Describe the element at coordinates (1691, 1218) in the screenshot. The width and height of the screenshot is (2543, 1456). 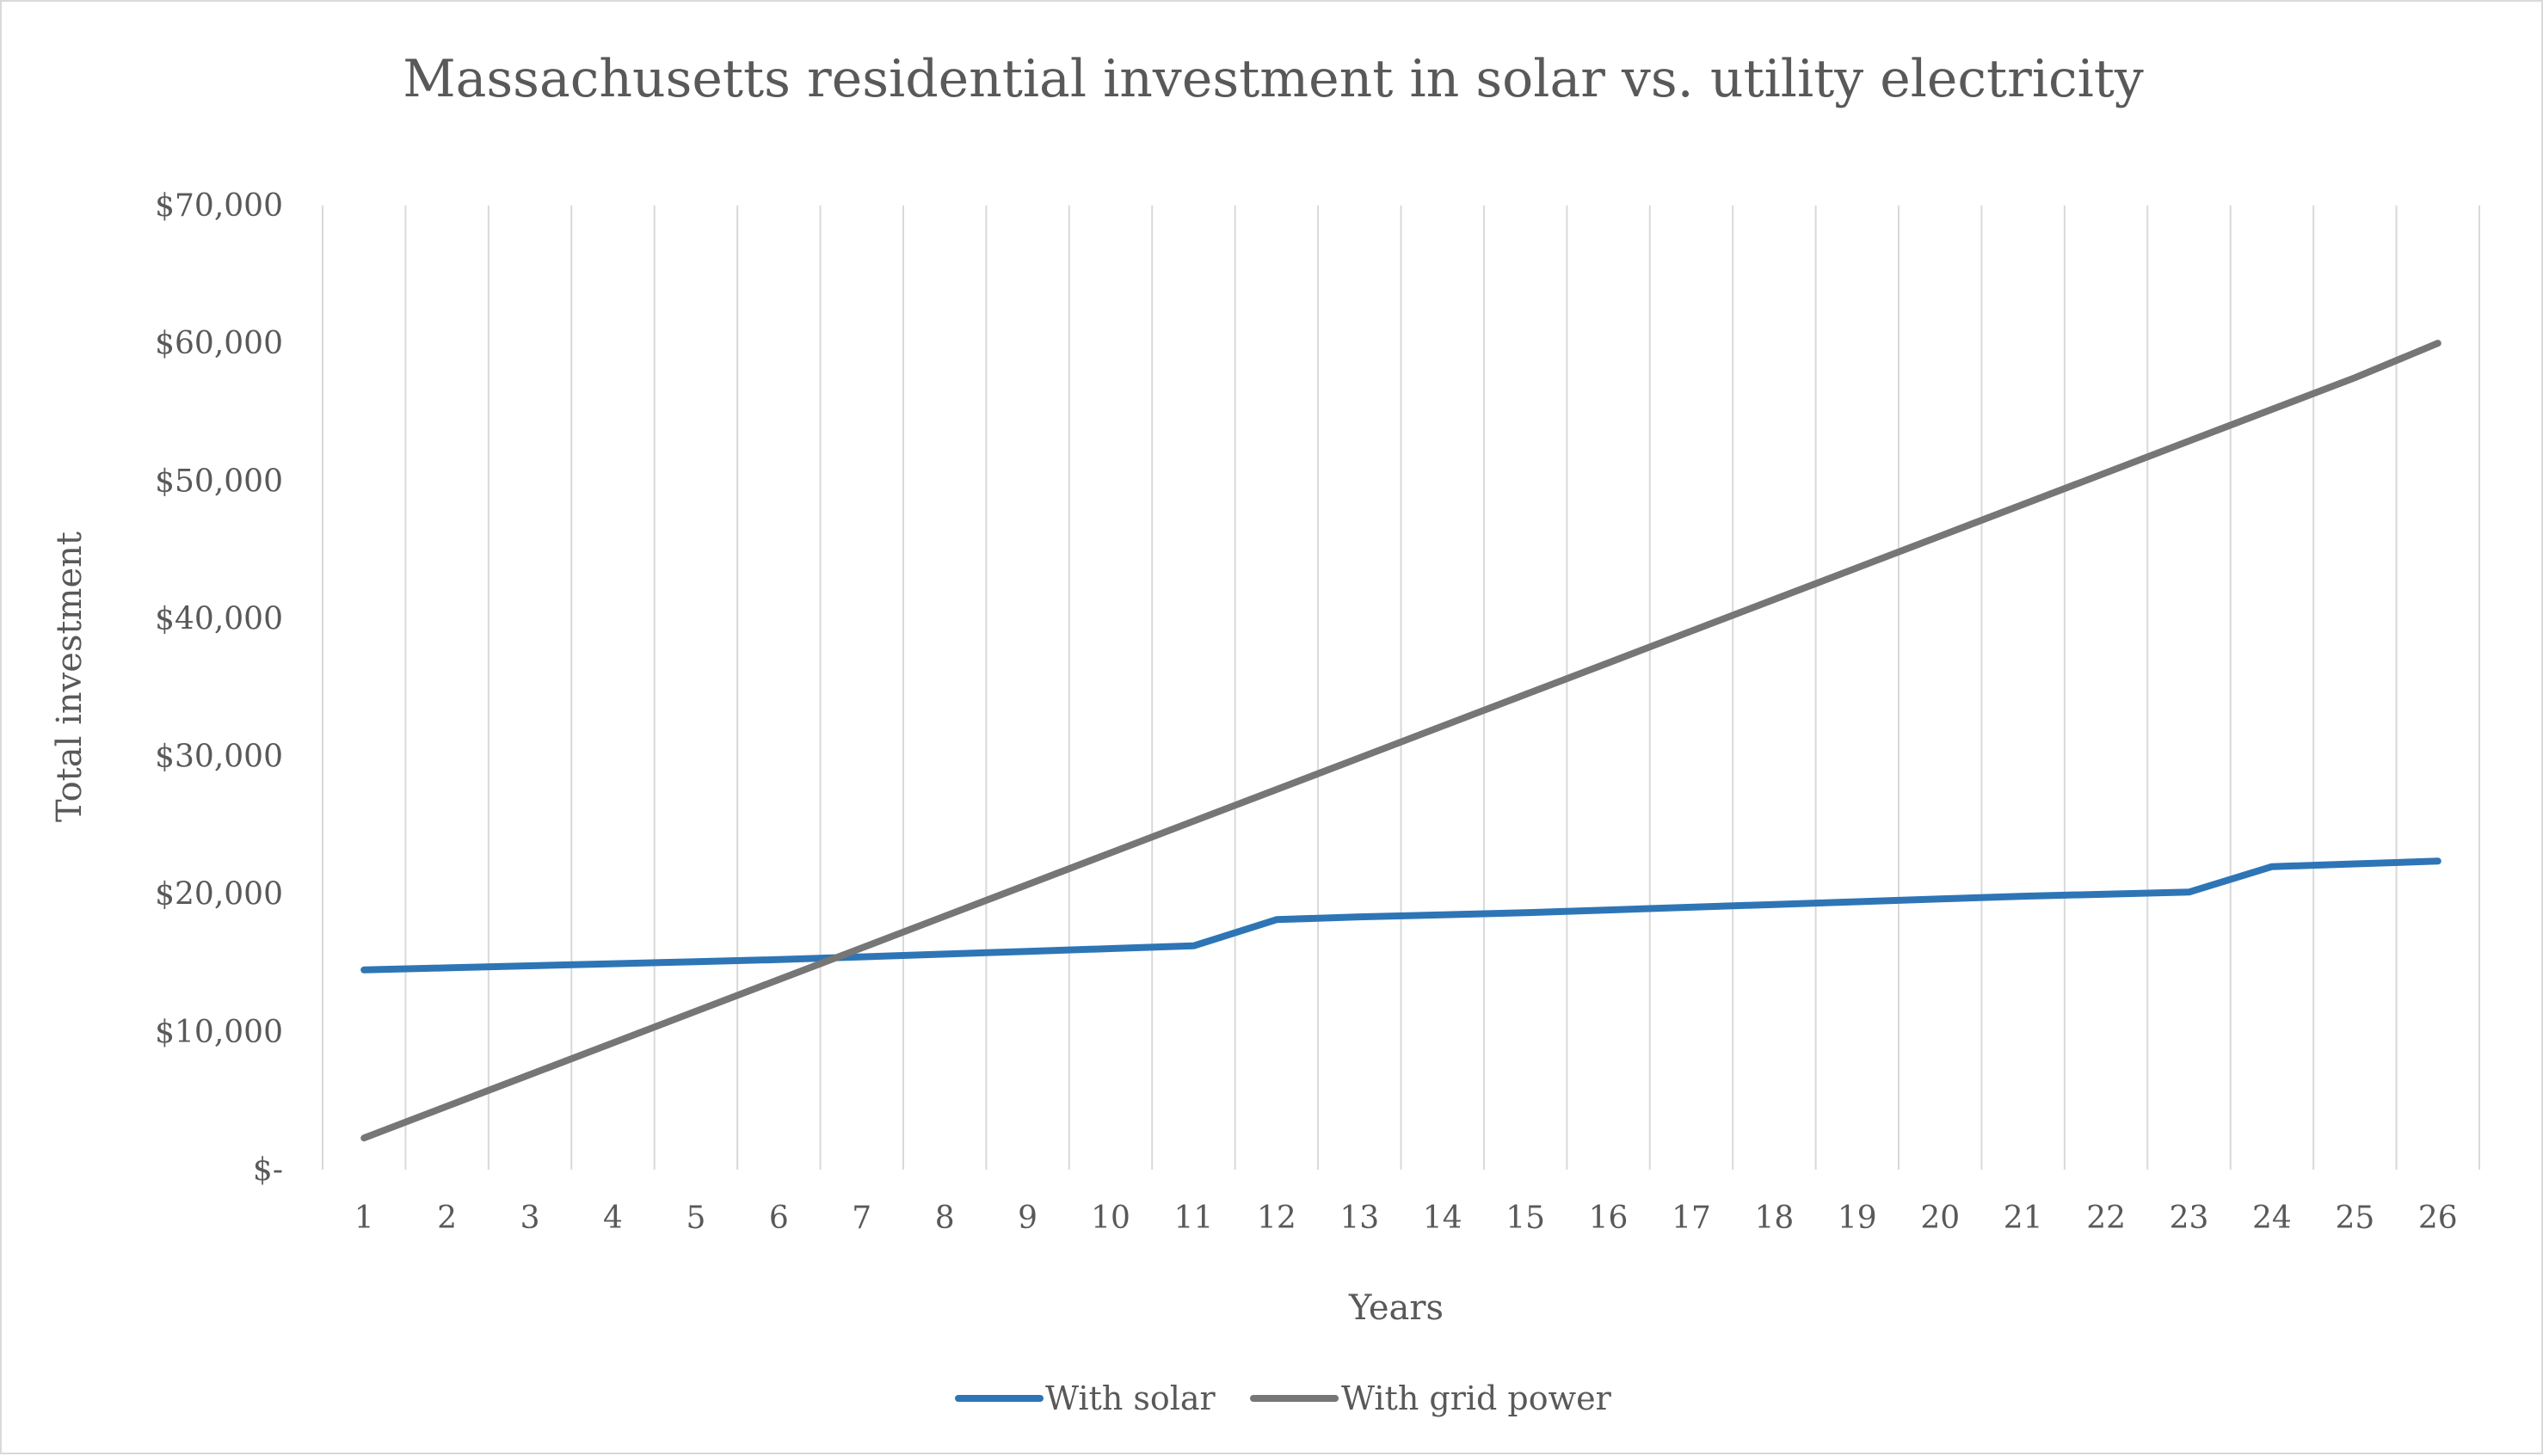
I see `x-tick-label: 17` at that location.